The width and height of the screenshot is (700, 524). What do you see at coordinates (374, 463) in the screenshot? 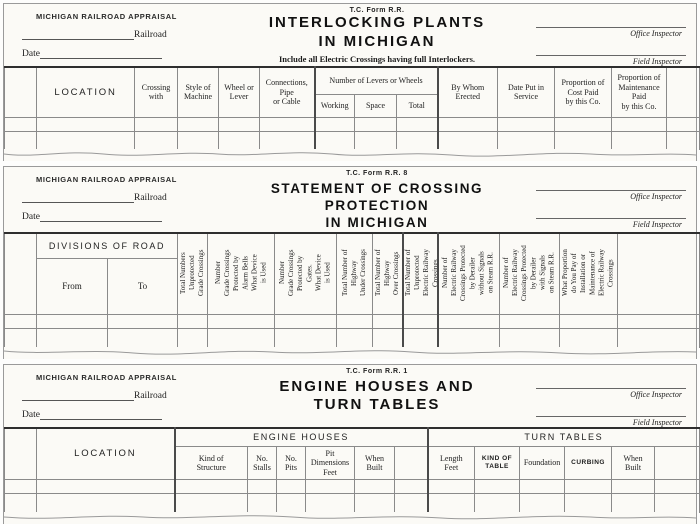
I see `col-eh-when-built: When Built` at bounding box center [374, 463].